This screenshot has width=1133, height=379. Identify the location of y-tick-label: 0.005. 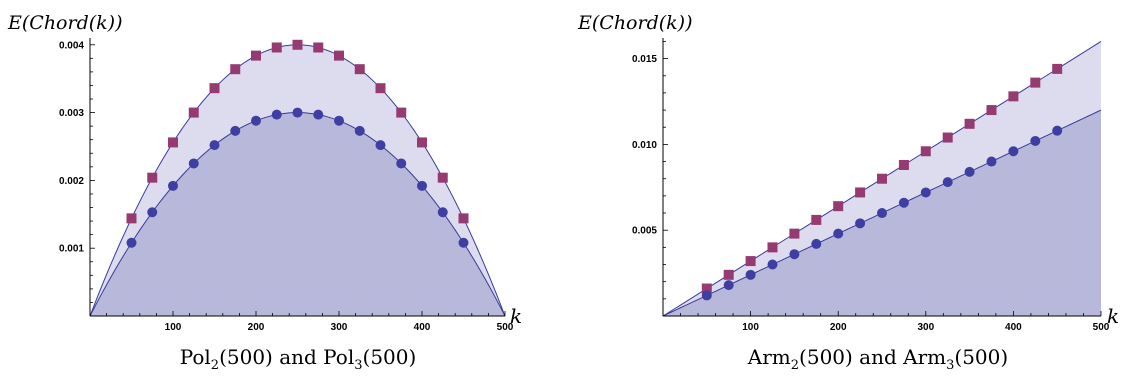
(644, 231).